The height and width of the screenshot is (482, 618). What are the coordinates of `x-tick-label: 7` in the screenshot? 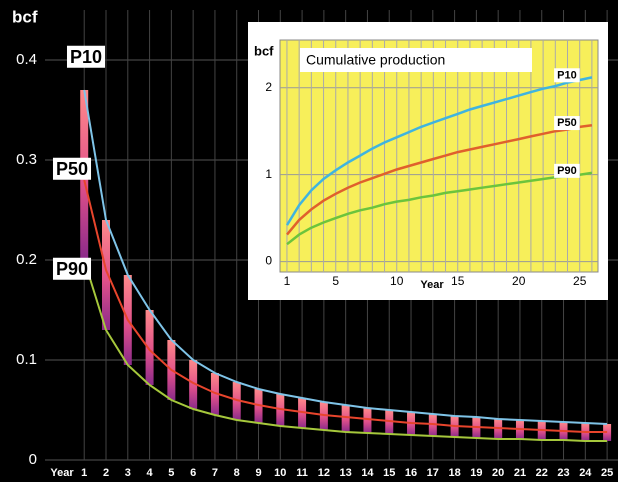 It's located at (215, 473).